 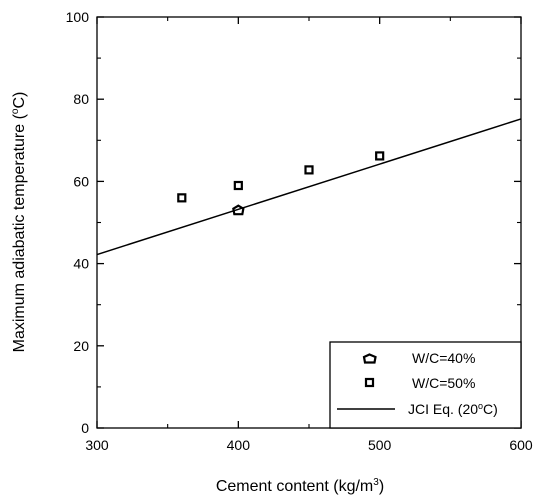 What do you see at coordinates (239, 445) in the screenshot?
I see `x-tick-label: 400` at bounding box center [239, 445].